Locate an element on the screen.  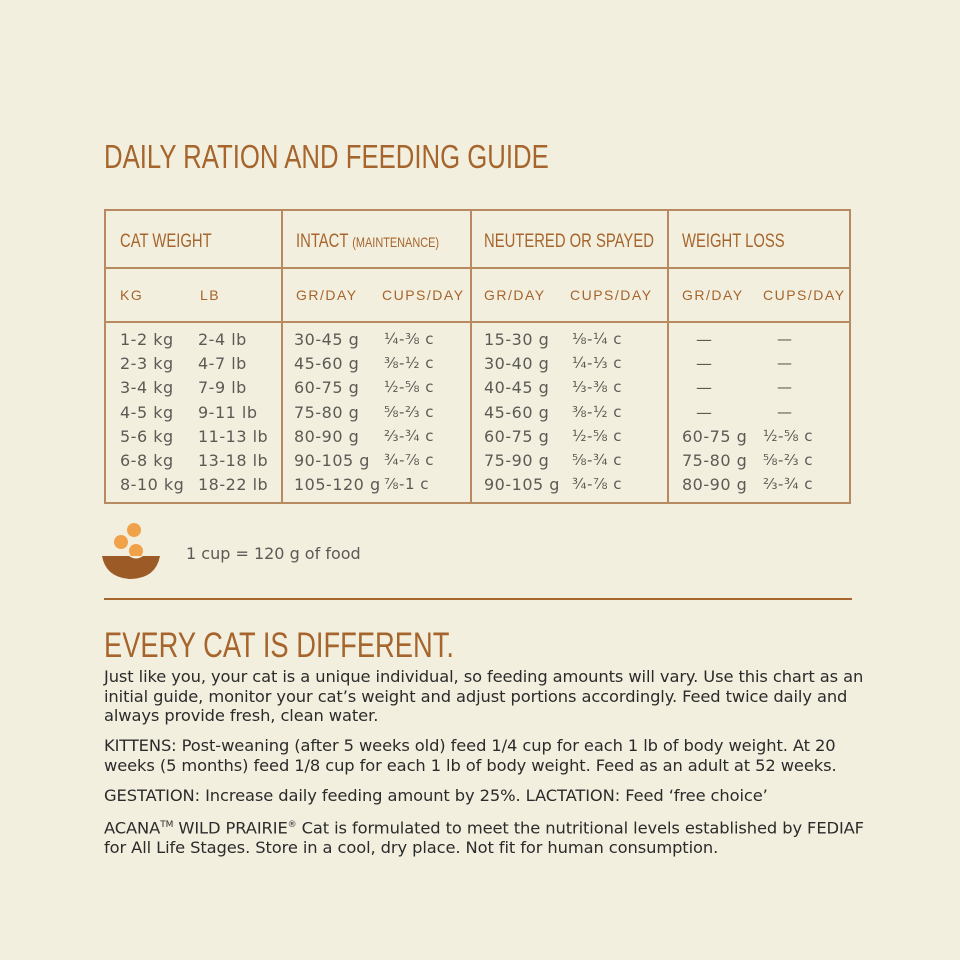
cell-kg: 3-4 kg is located at coordinates (147, 388).